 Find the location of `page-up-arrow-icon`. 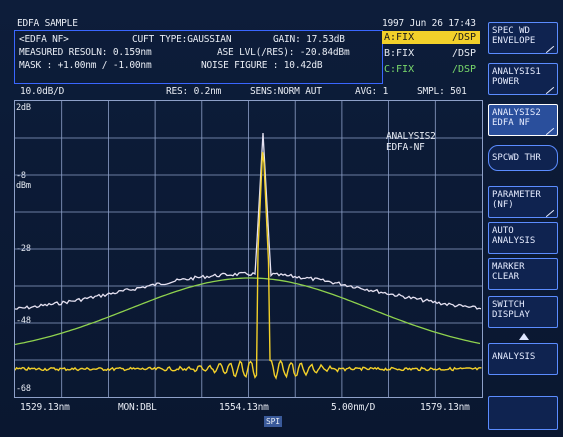

page-up-arrow-icon is located at coordinates (524, 336).